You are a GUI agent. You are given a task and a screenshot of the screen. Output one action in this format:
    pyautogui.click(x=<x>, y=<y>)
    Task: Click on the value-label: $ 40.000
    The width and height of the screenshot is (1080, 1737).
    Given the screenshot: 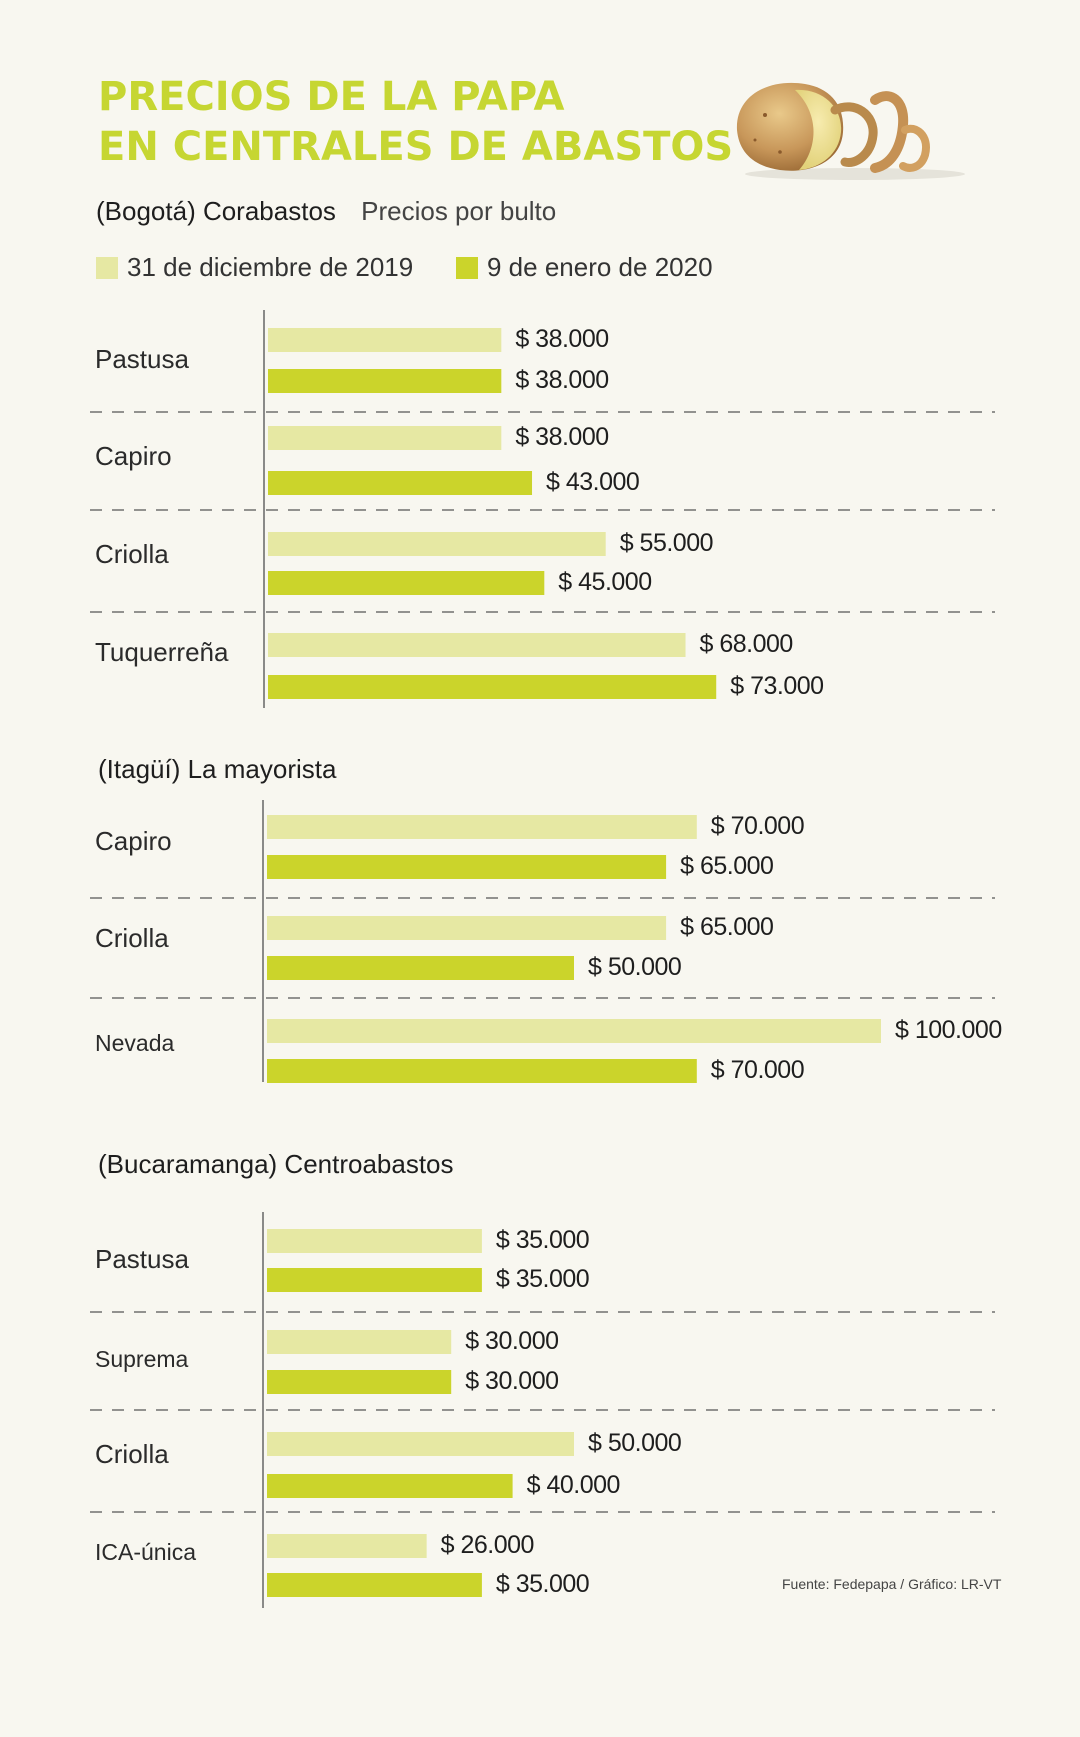 What is the action you would take?
    pyautogui.click(x=573, y=1485)
    